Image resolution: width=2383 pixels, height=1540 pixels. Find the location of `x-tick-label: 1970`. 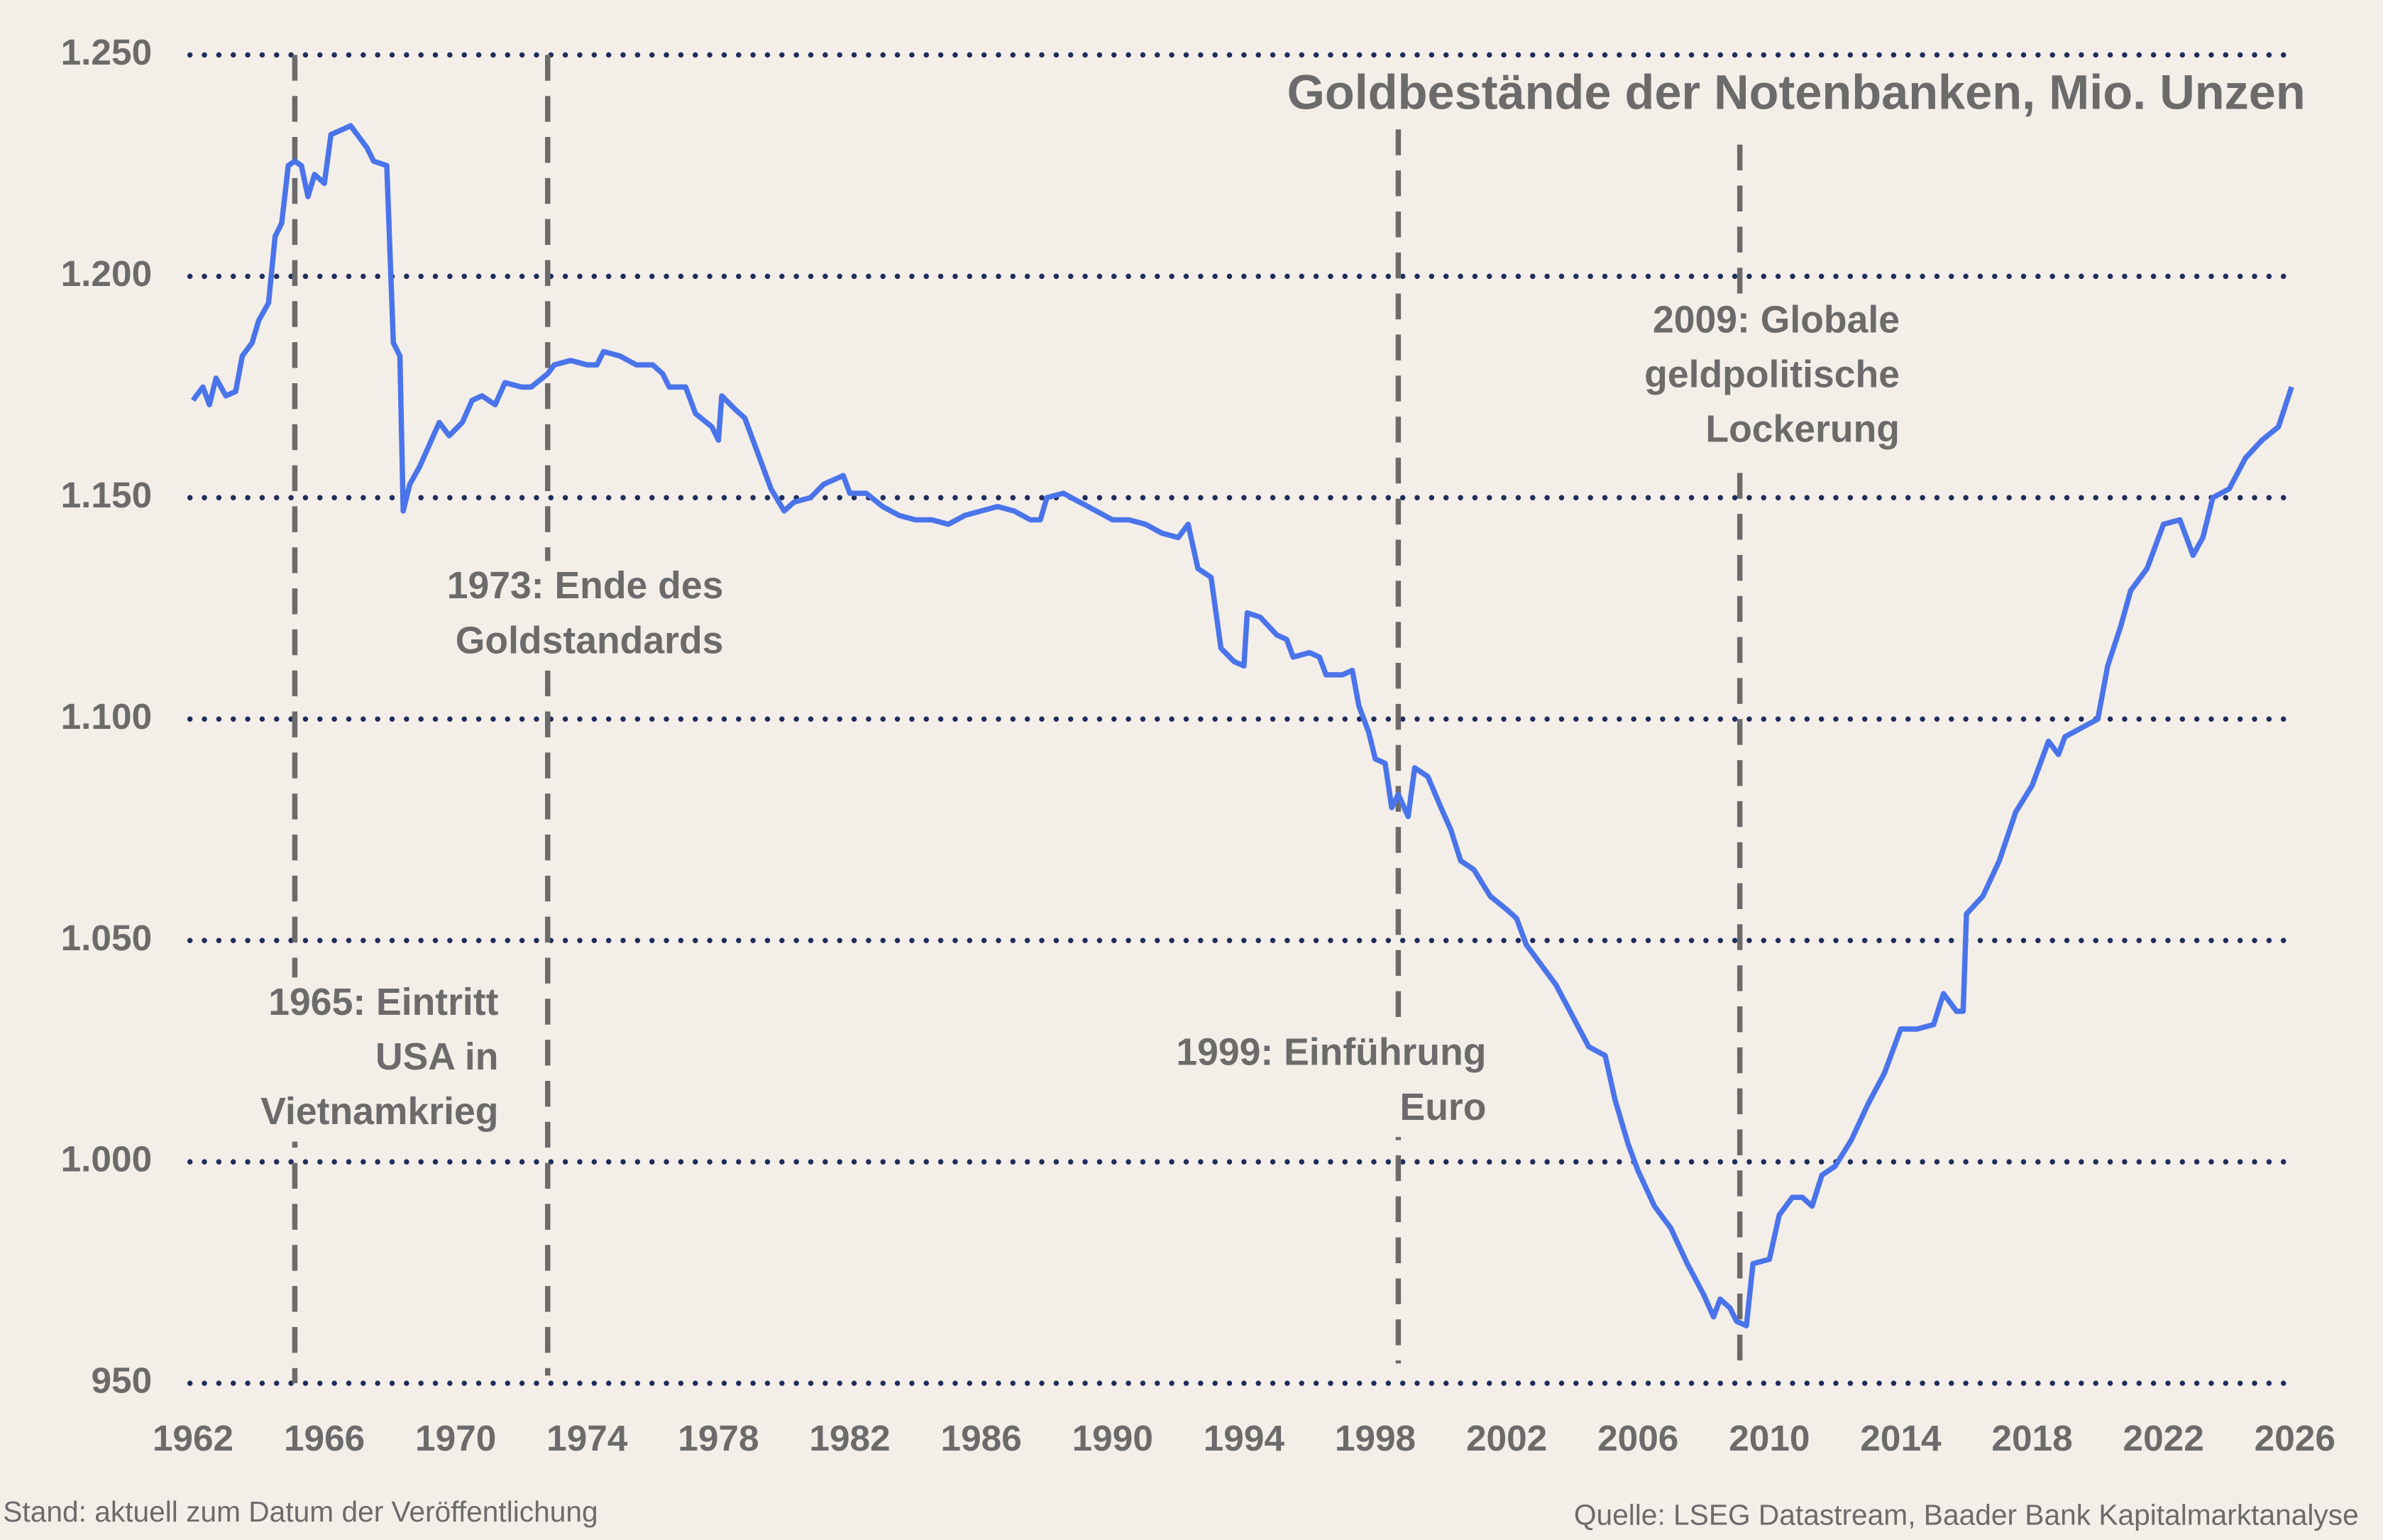

x-tick-label: 1970 is located at coordinates (455, 1438).